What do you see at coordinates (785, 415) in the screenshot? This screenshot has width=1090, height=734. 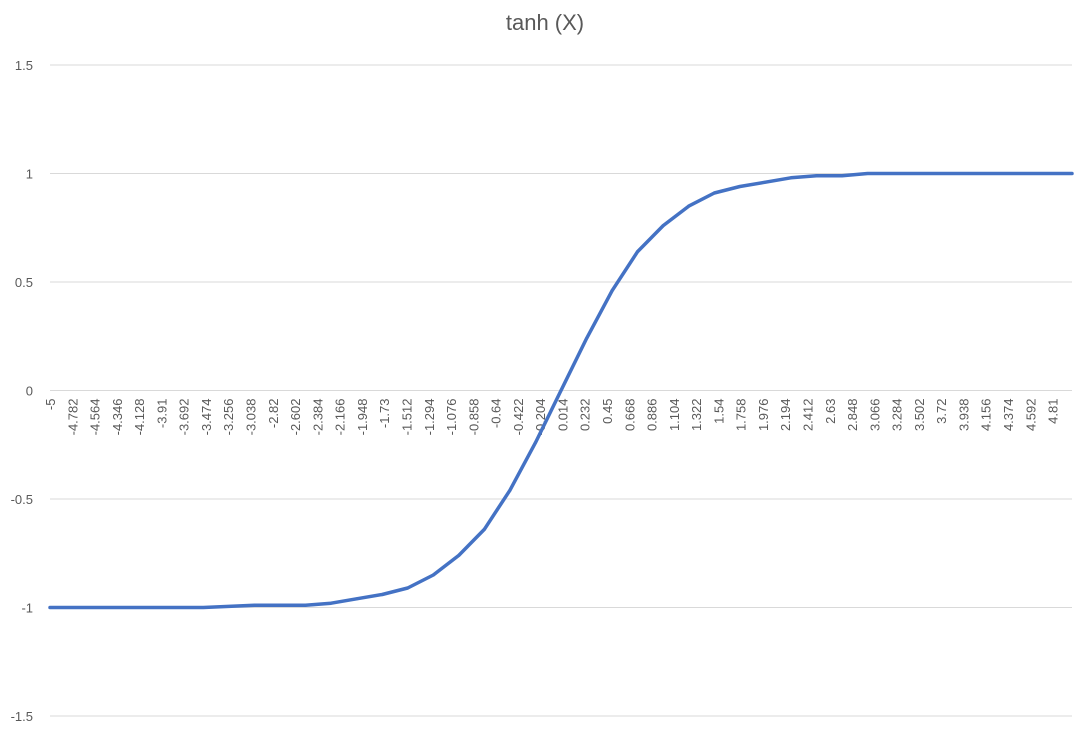 I see `x-tick-label: 2.194` at bounding box center [785, 415].